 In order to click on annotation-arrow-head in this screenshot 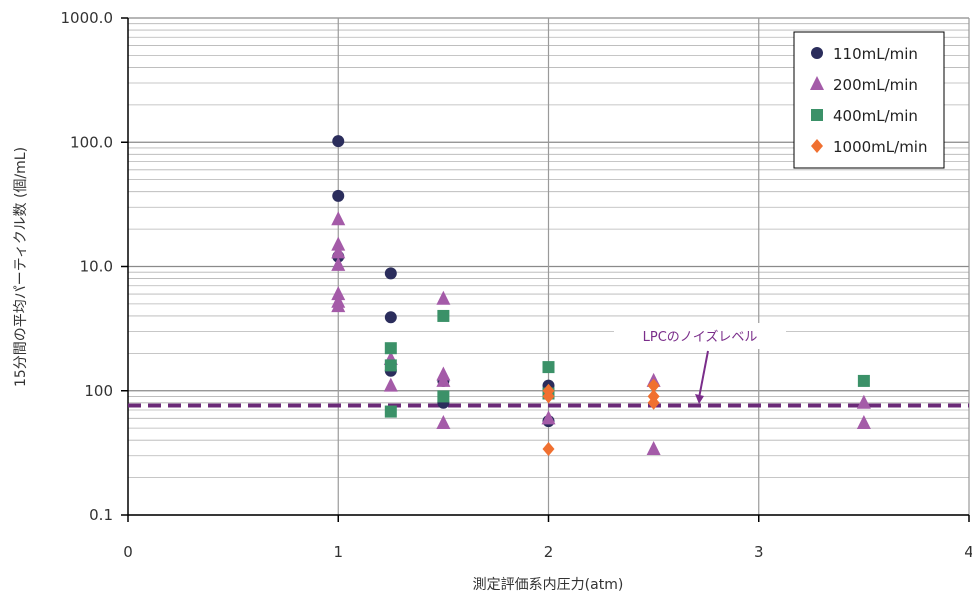, I will do `click(699, 399)`.